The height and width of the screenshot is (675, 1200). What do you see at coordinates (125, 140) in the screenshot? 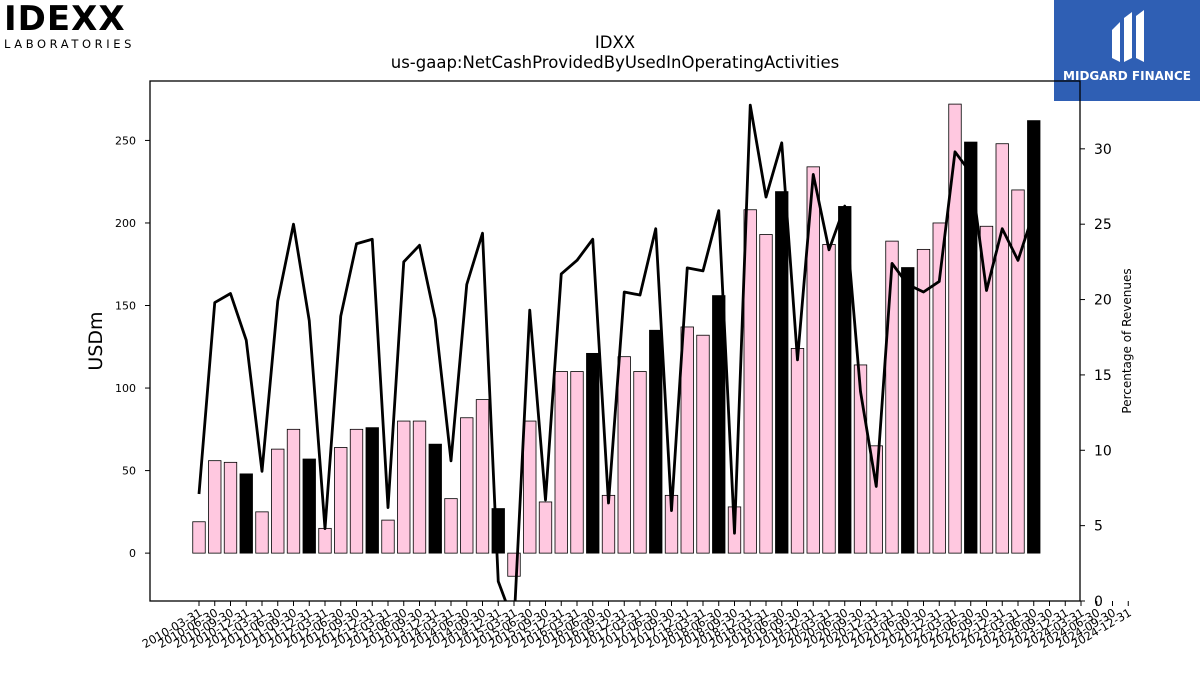
I see `y-tick-label: 250` at bounding box center [125, 140].